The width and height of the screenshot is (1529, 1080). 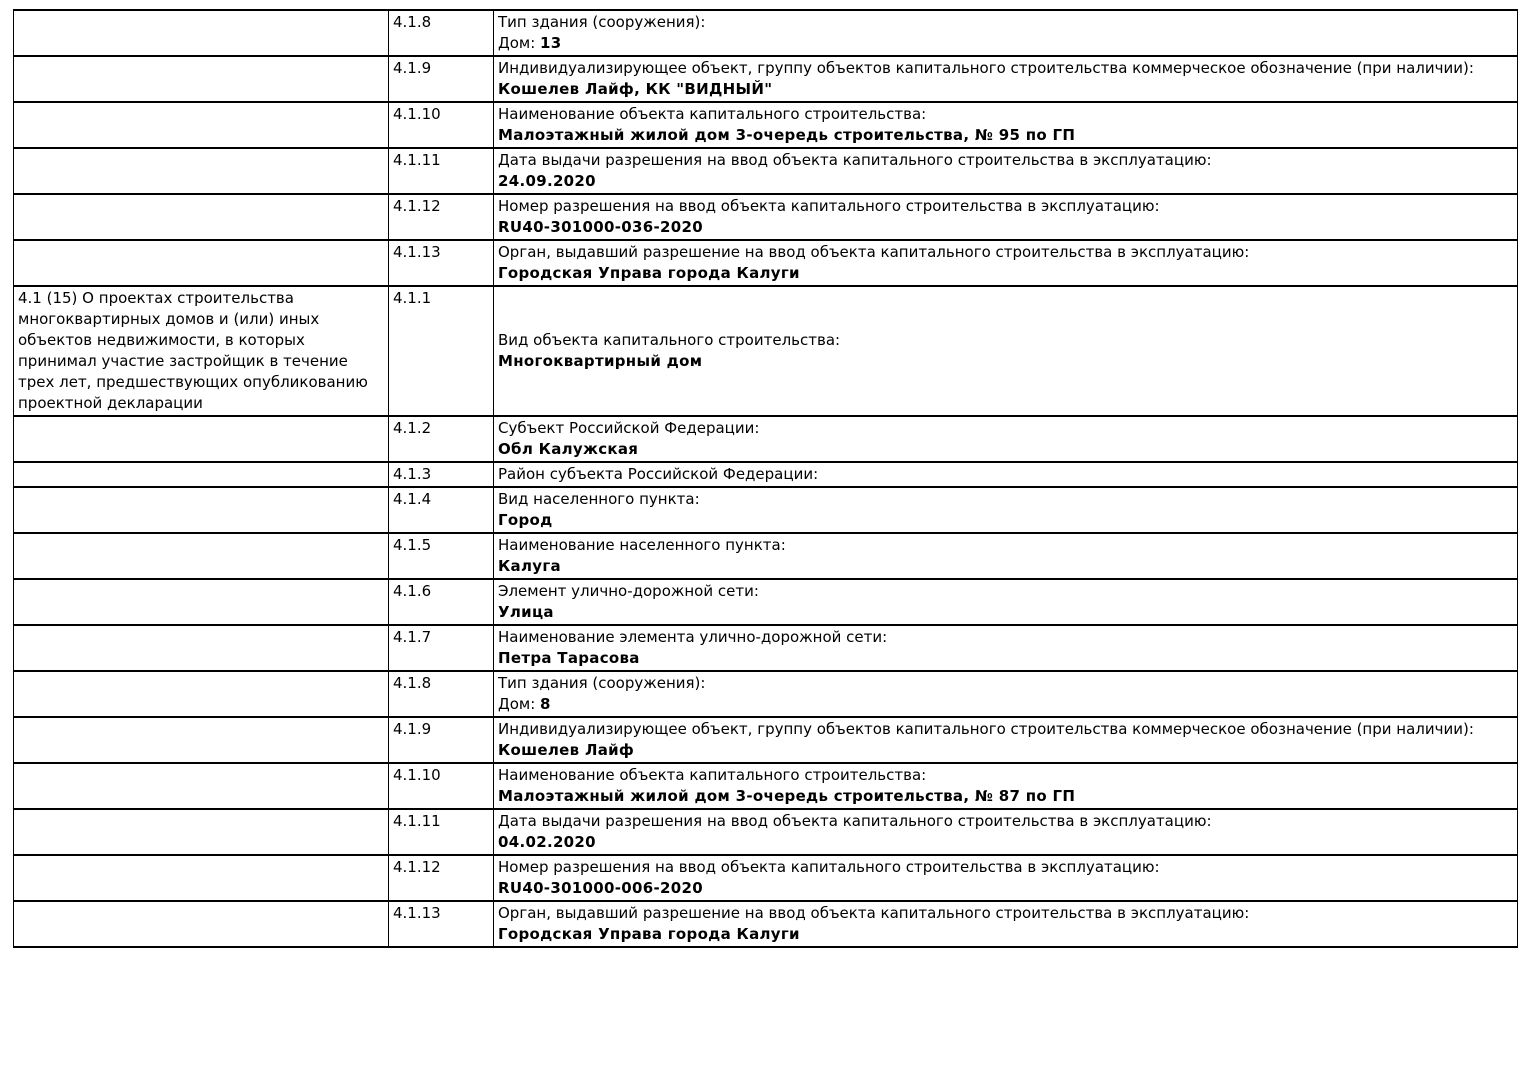 What do you see at coordinates (519, 43) in the screenshot?
I see `field-value-prefix: Дом:` at bounding box center [519, 43].